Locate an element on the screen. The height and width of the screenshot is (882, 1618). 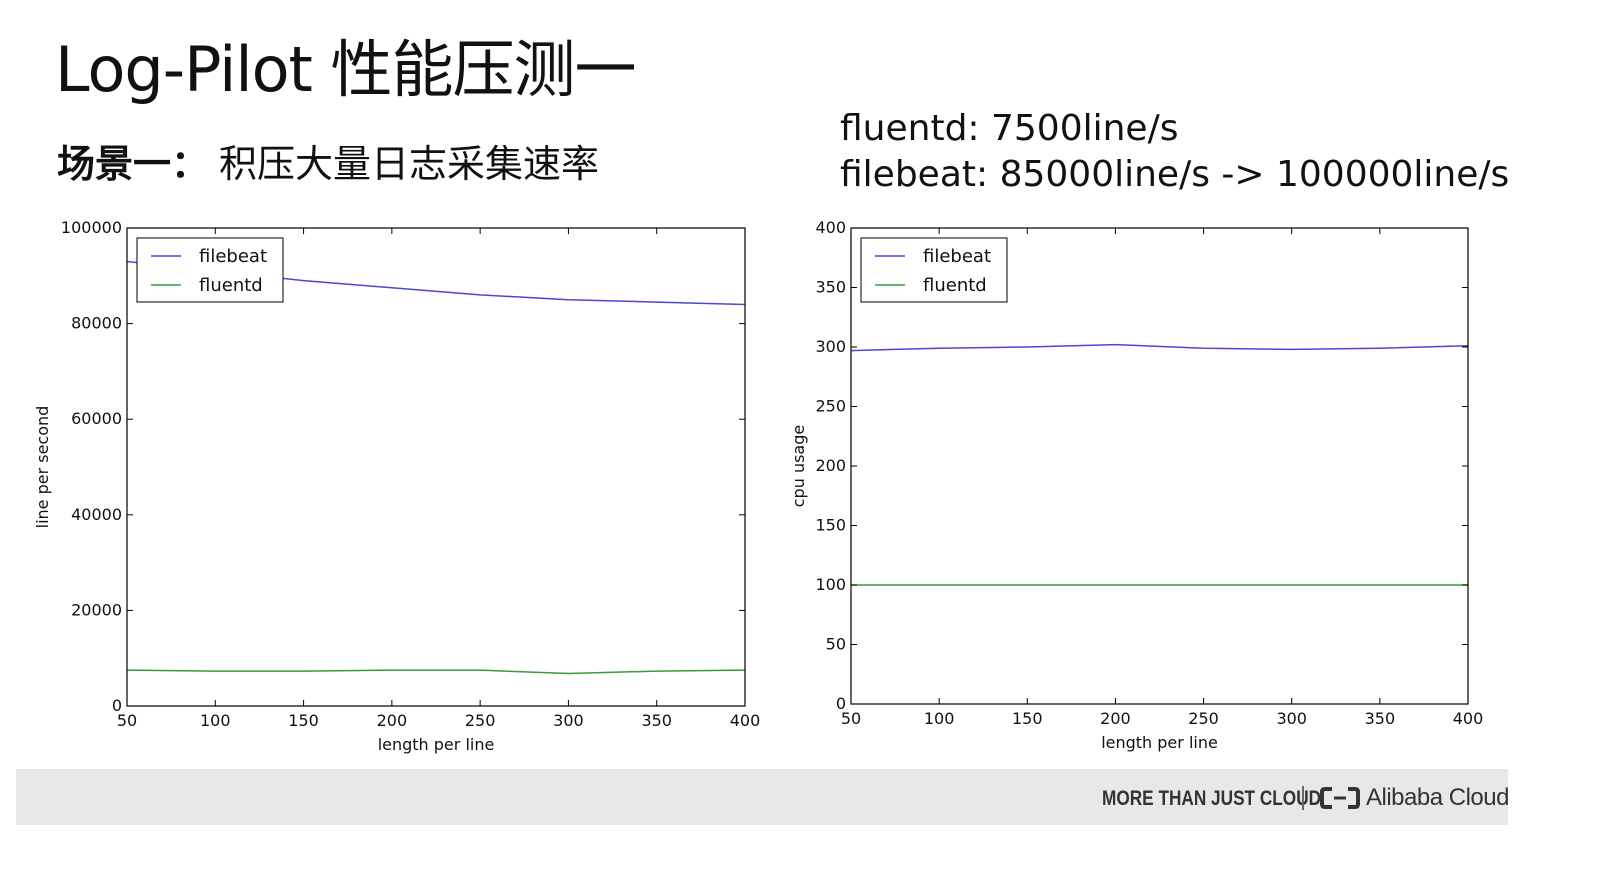
scenario-text: 积压大量日志采集速率 is located at coordinates (409, 164).